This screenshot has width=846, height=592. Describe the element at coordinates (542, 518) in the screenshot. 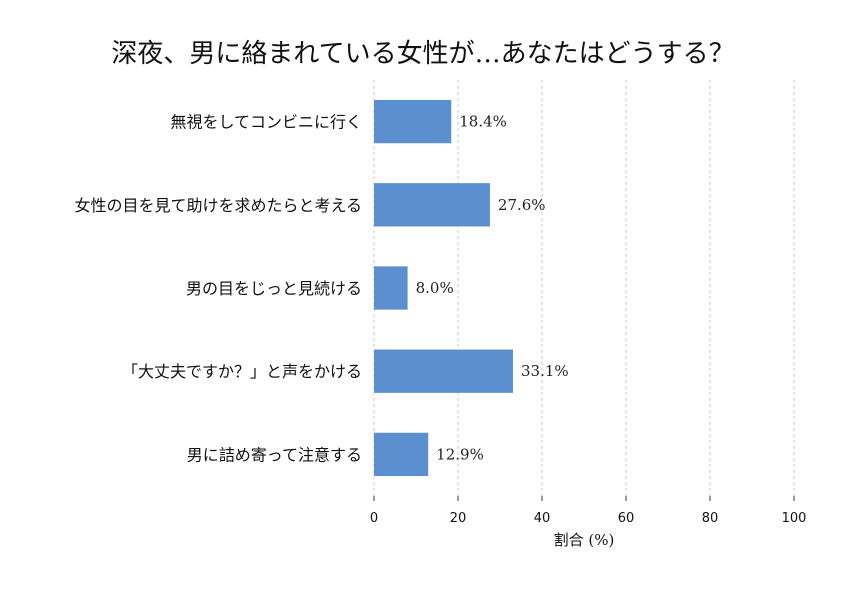

I see `x-tick-label: 40` at that location.